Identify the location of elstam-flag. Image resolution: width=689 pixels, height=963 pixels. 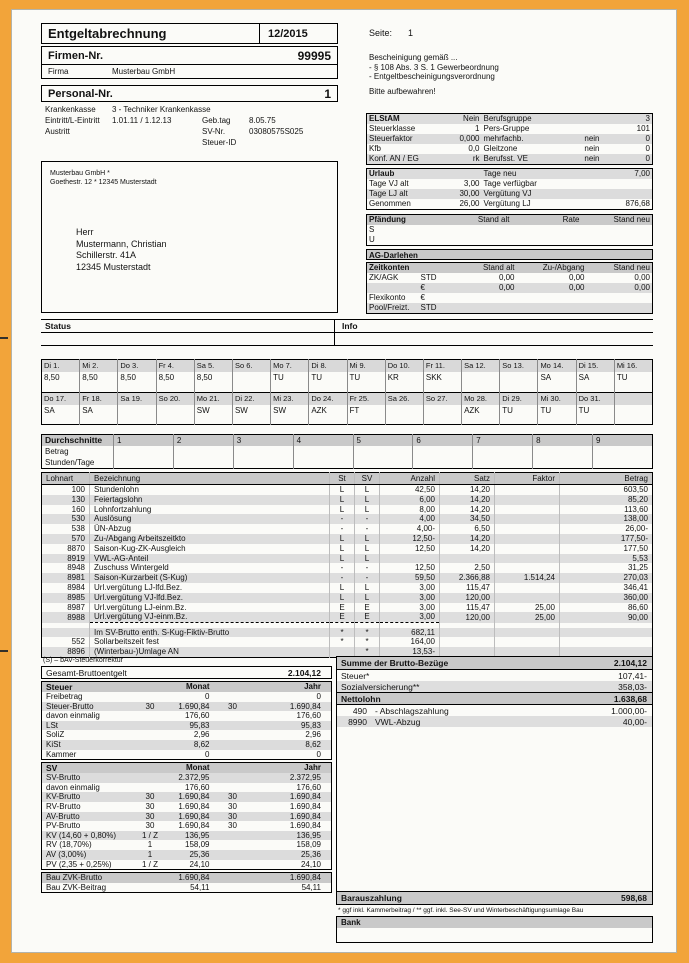
(584, 129).